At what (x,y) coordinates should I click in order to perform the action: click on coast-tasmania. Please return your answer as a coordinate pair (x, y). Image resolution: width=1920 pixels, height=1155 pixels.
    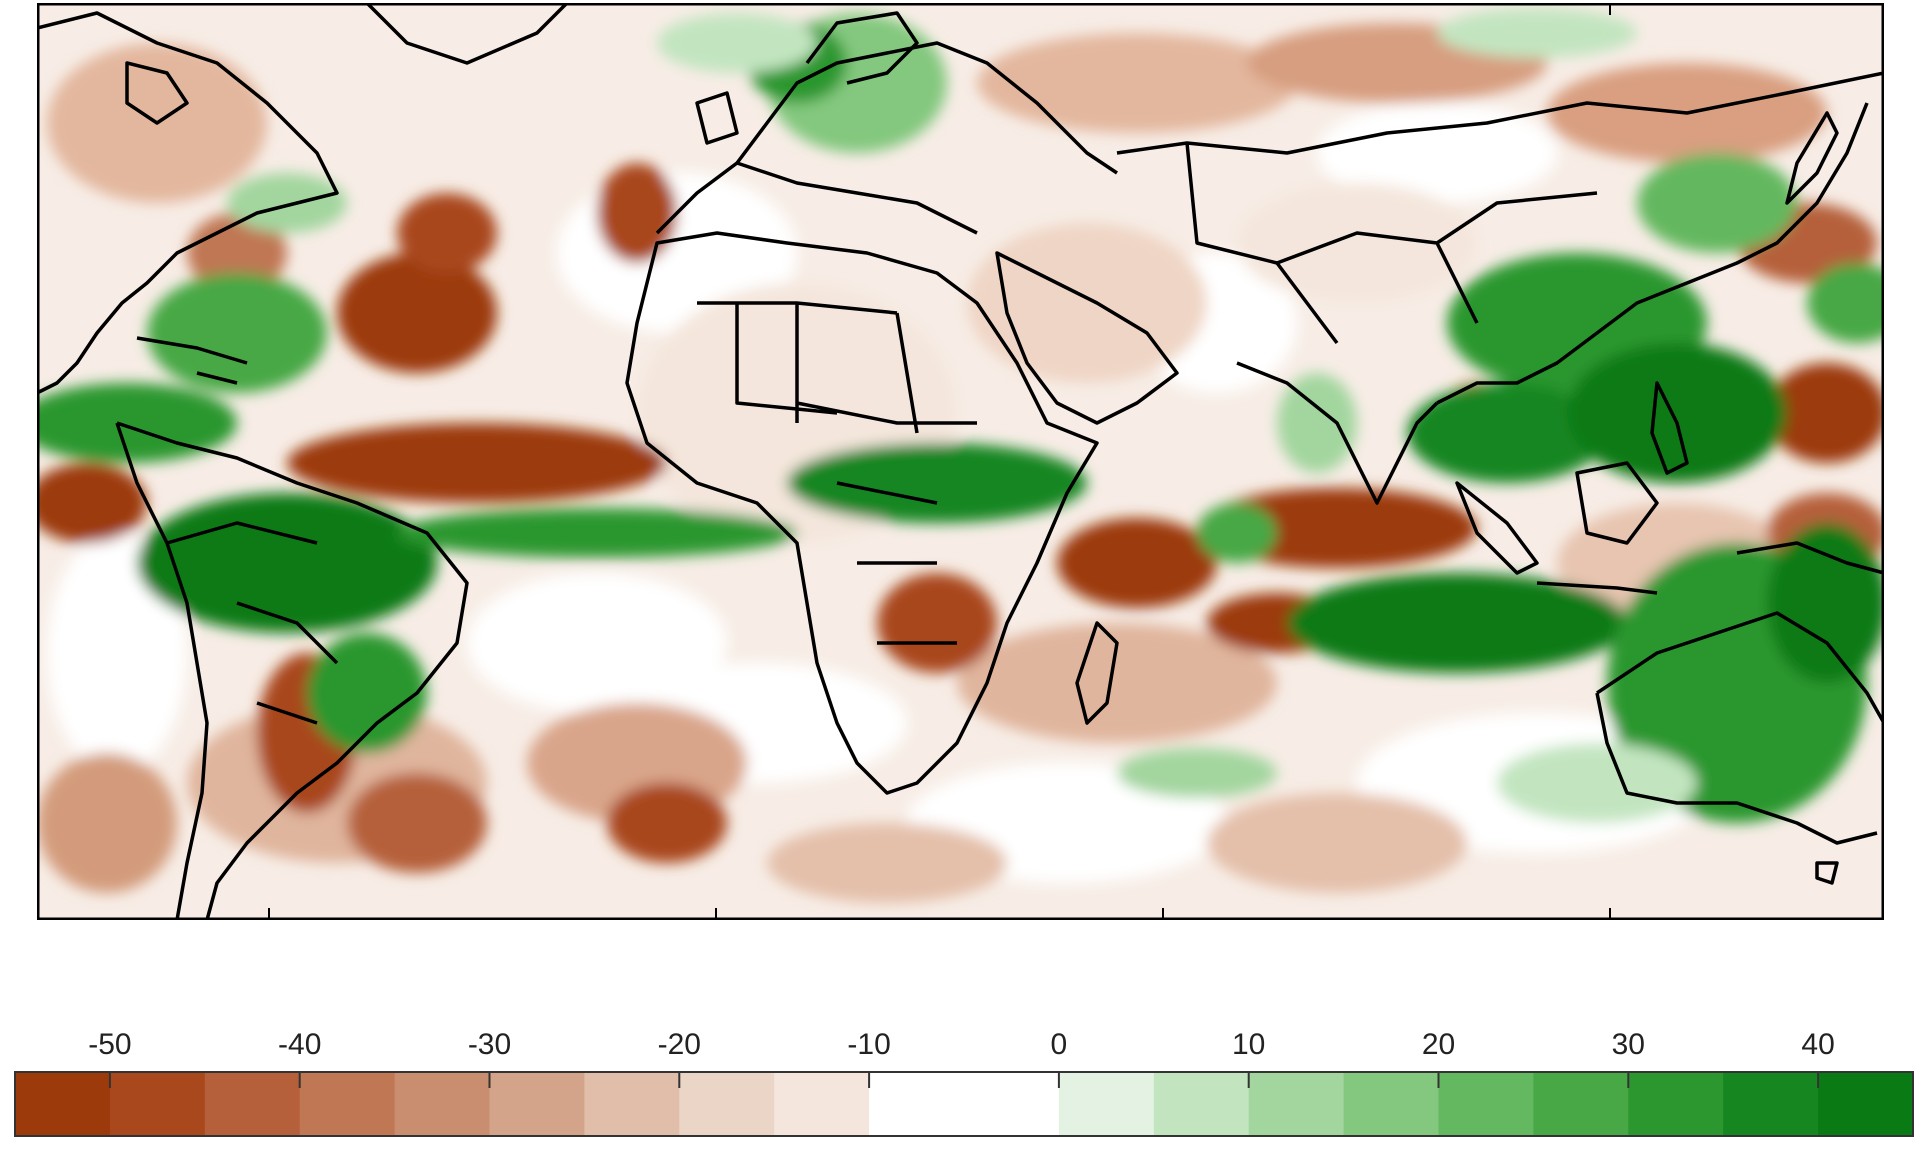
    Looking at the image, I should click on (1827, 873).